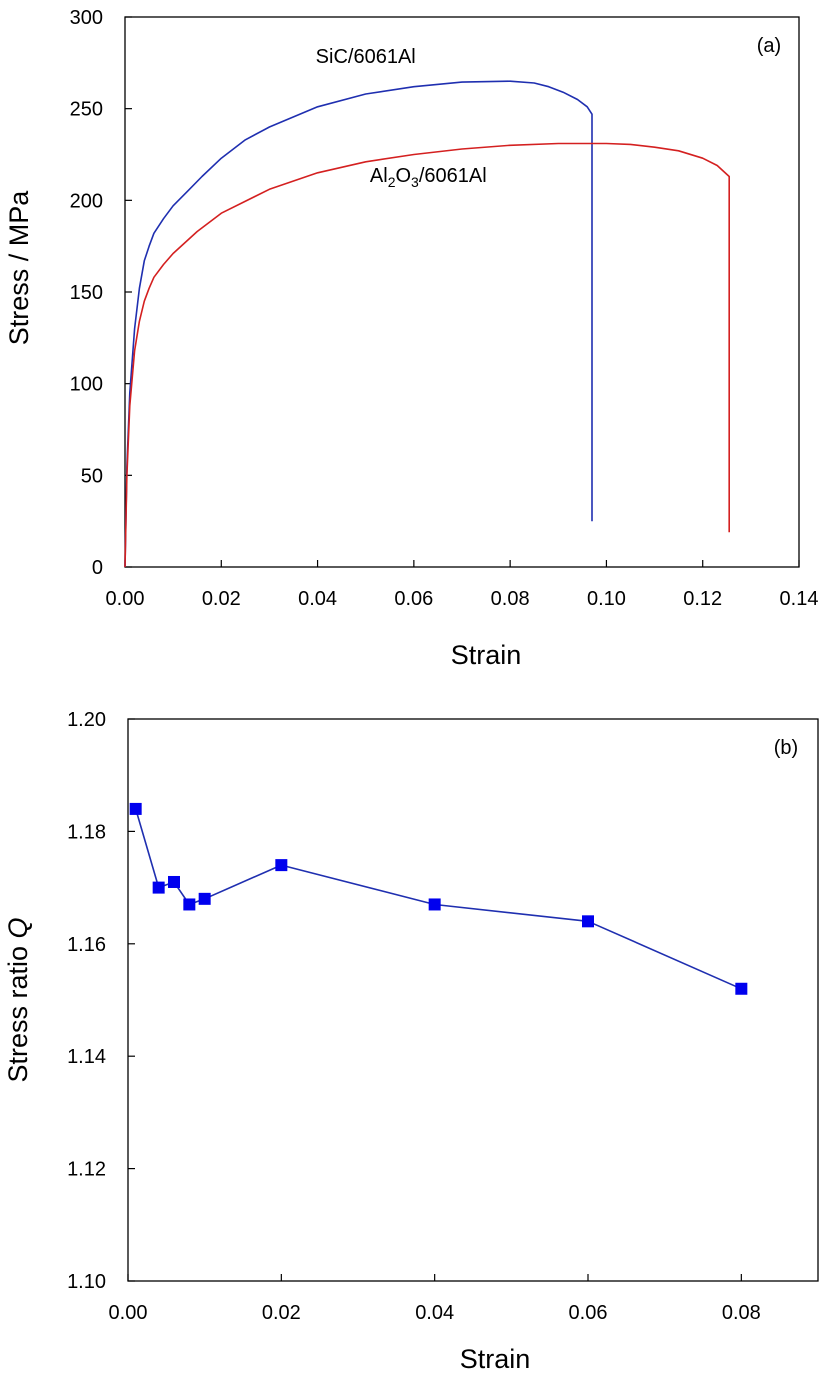 The height and width of the screenshot is (1382, 829). Describe the element at coordinates (428, 177) in the screenshot. I see `panel-a-annotation-2: Al2O3/6061Al` at that location.